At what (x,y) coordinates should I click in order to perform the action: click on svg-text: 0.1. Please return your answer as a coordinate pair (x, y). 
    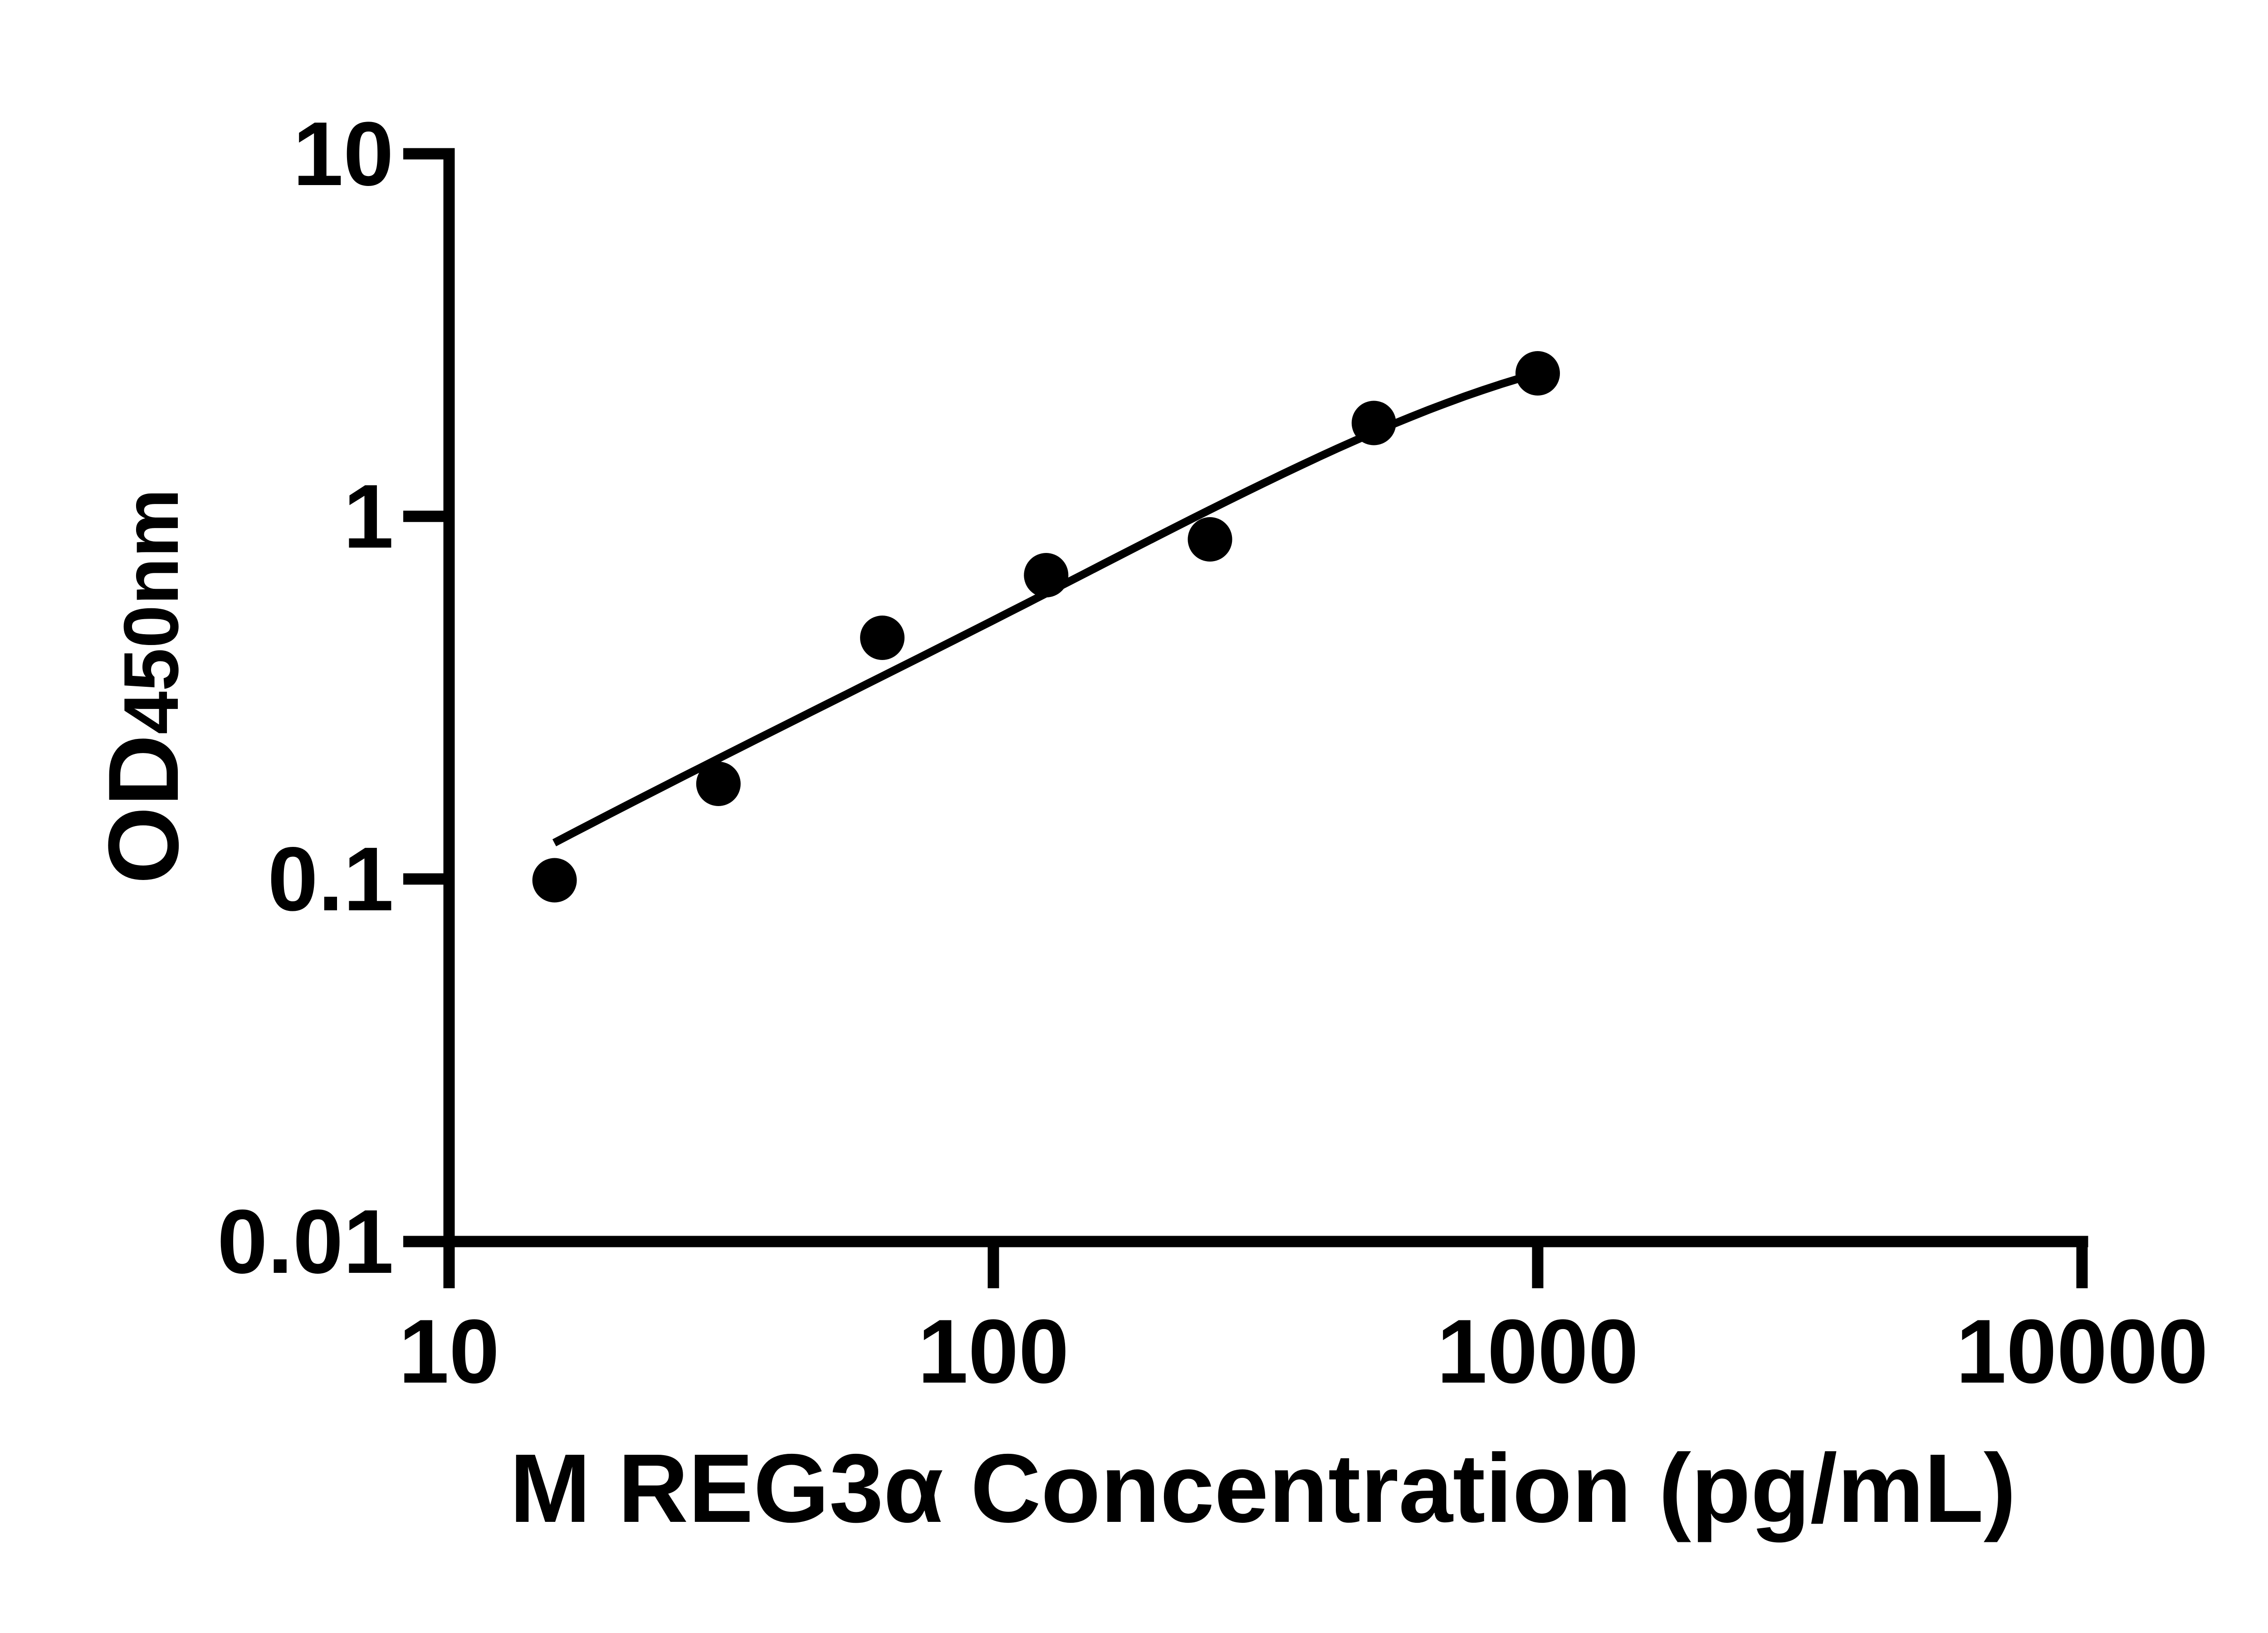
    Looking at the image, I should click on (331, 879).